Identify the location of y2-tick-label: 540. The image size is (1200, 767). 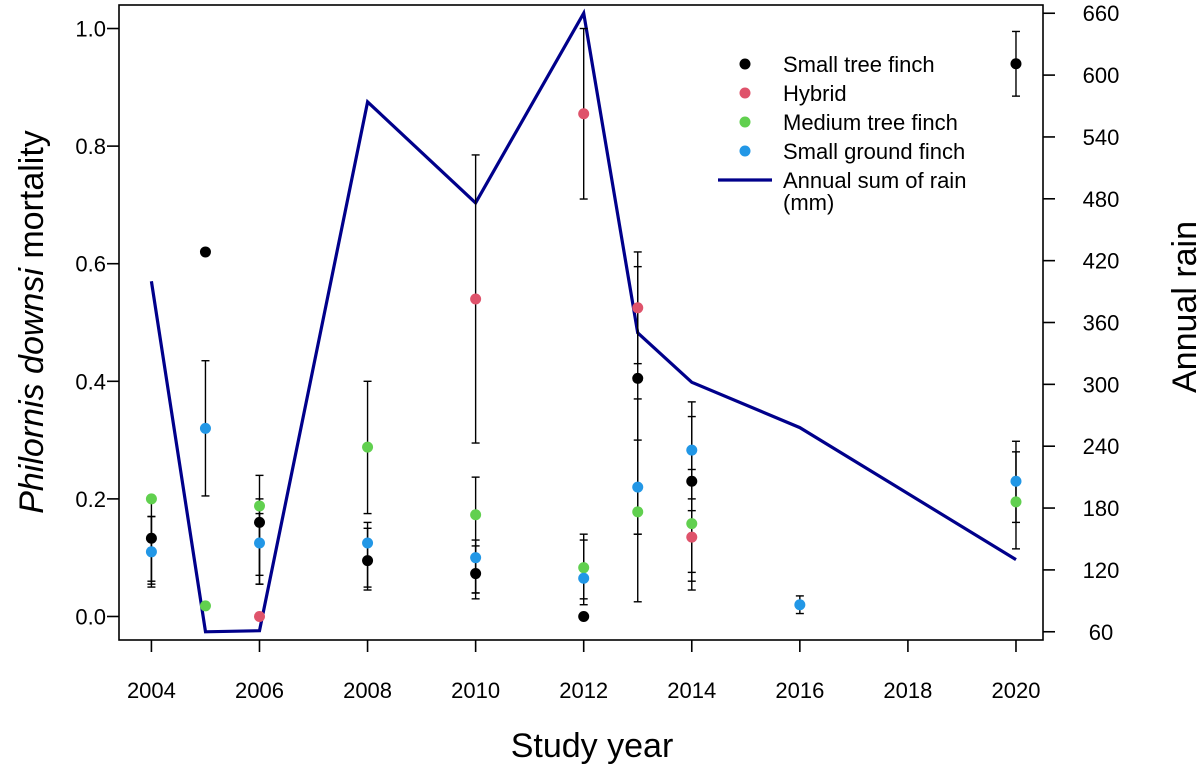
(1101, 137).